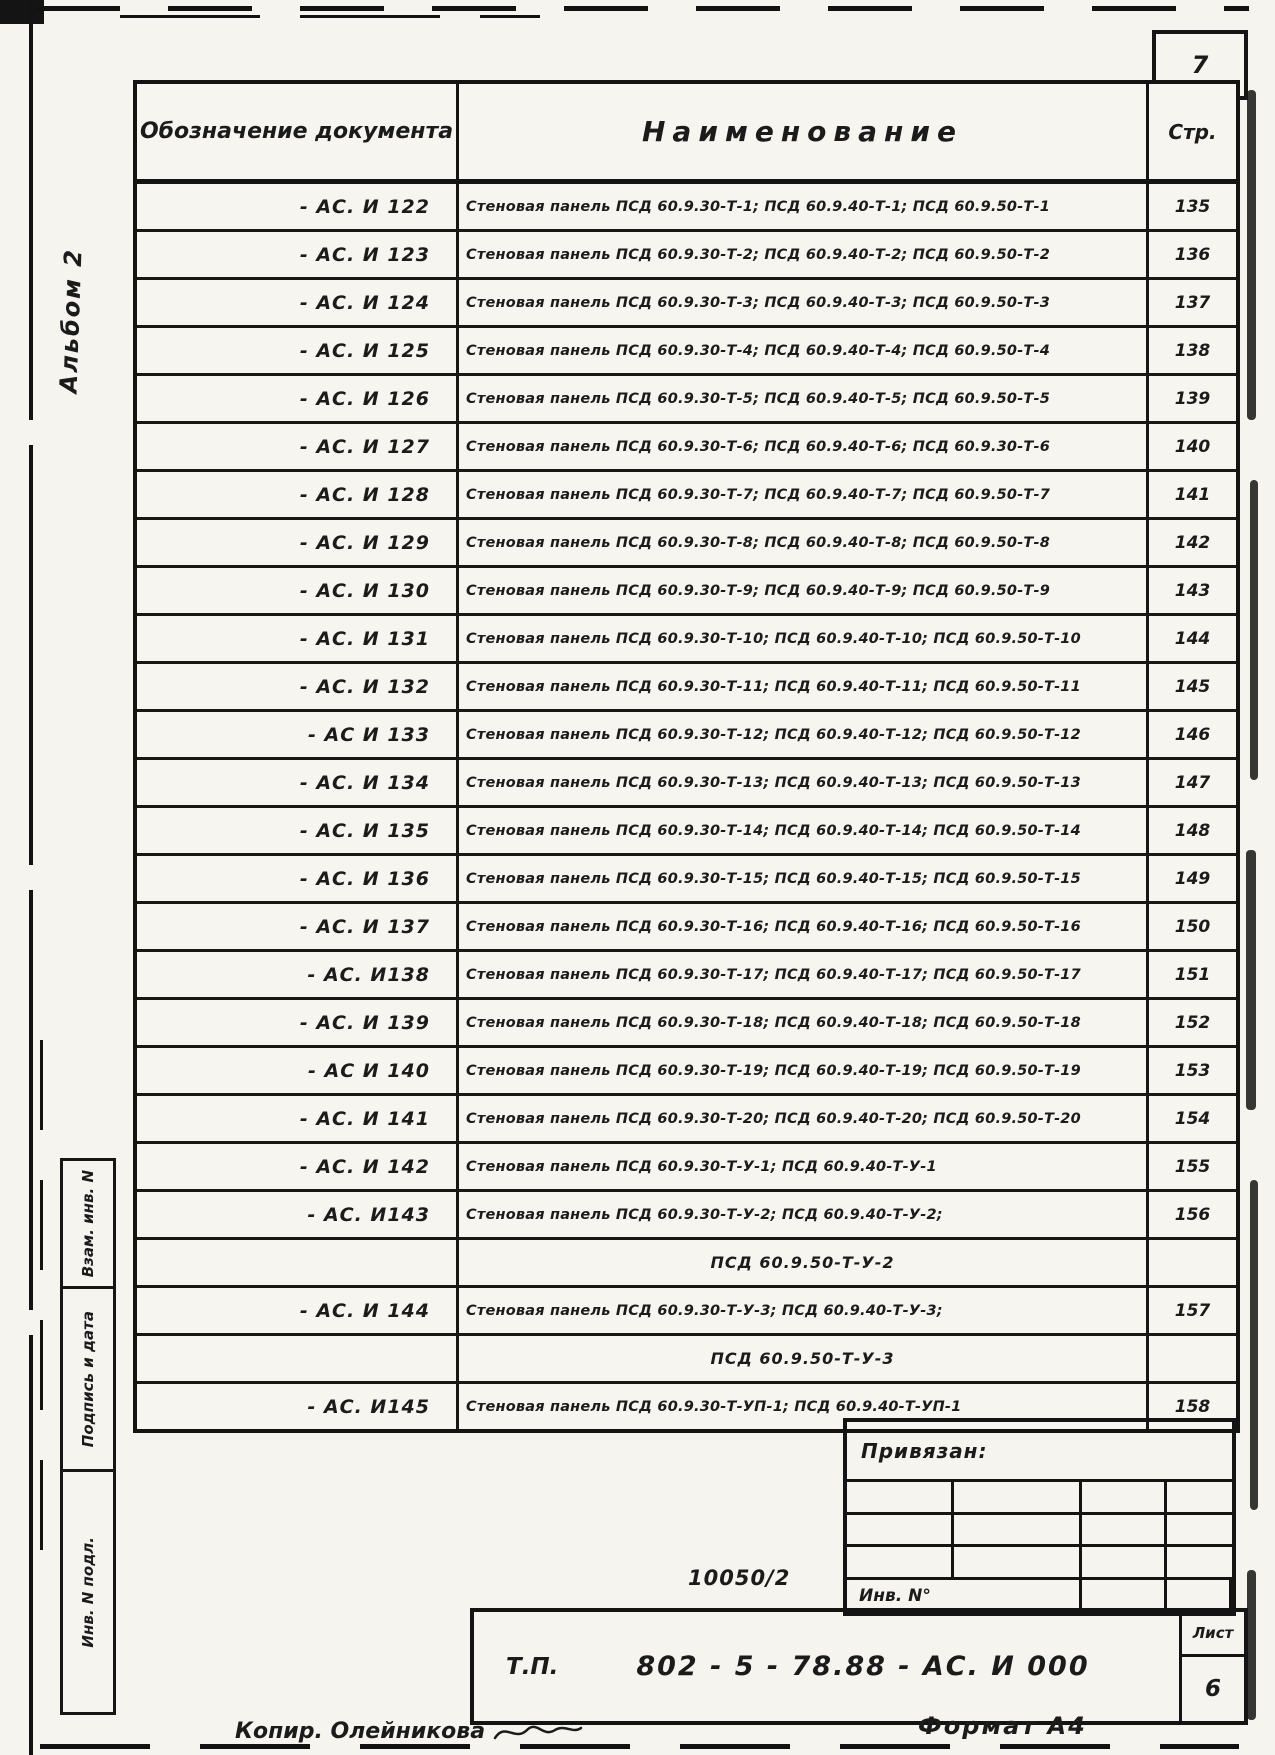 The width and height of the screenshot is (1275, 1755). Describe the element at coordinates (298, 926) in the screenshot. I see `row-designation: - АС. И 137` at that location.